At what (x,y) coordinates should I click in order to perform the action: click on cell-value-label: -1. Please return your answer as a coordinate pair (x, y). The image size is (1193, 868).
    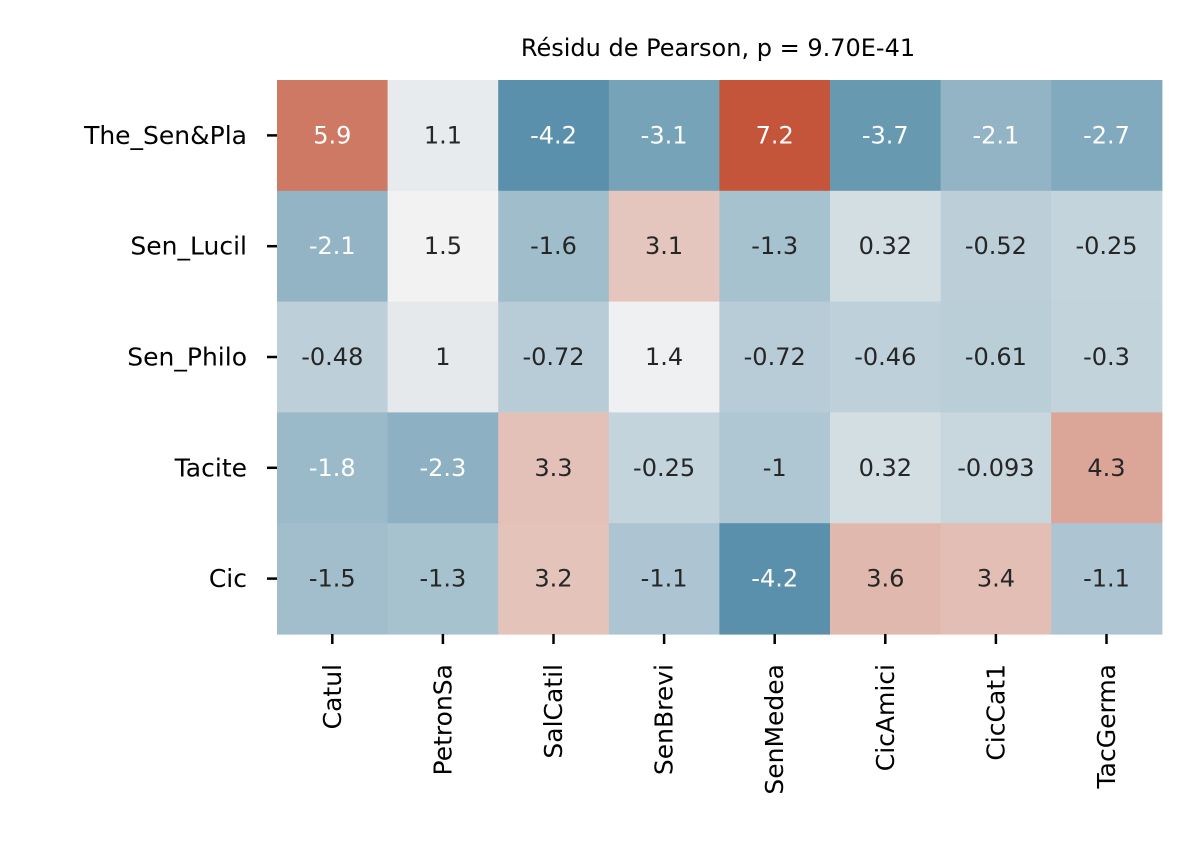
    Looking at the image, I should click on (775, 468).